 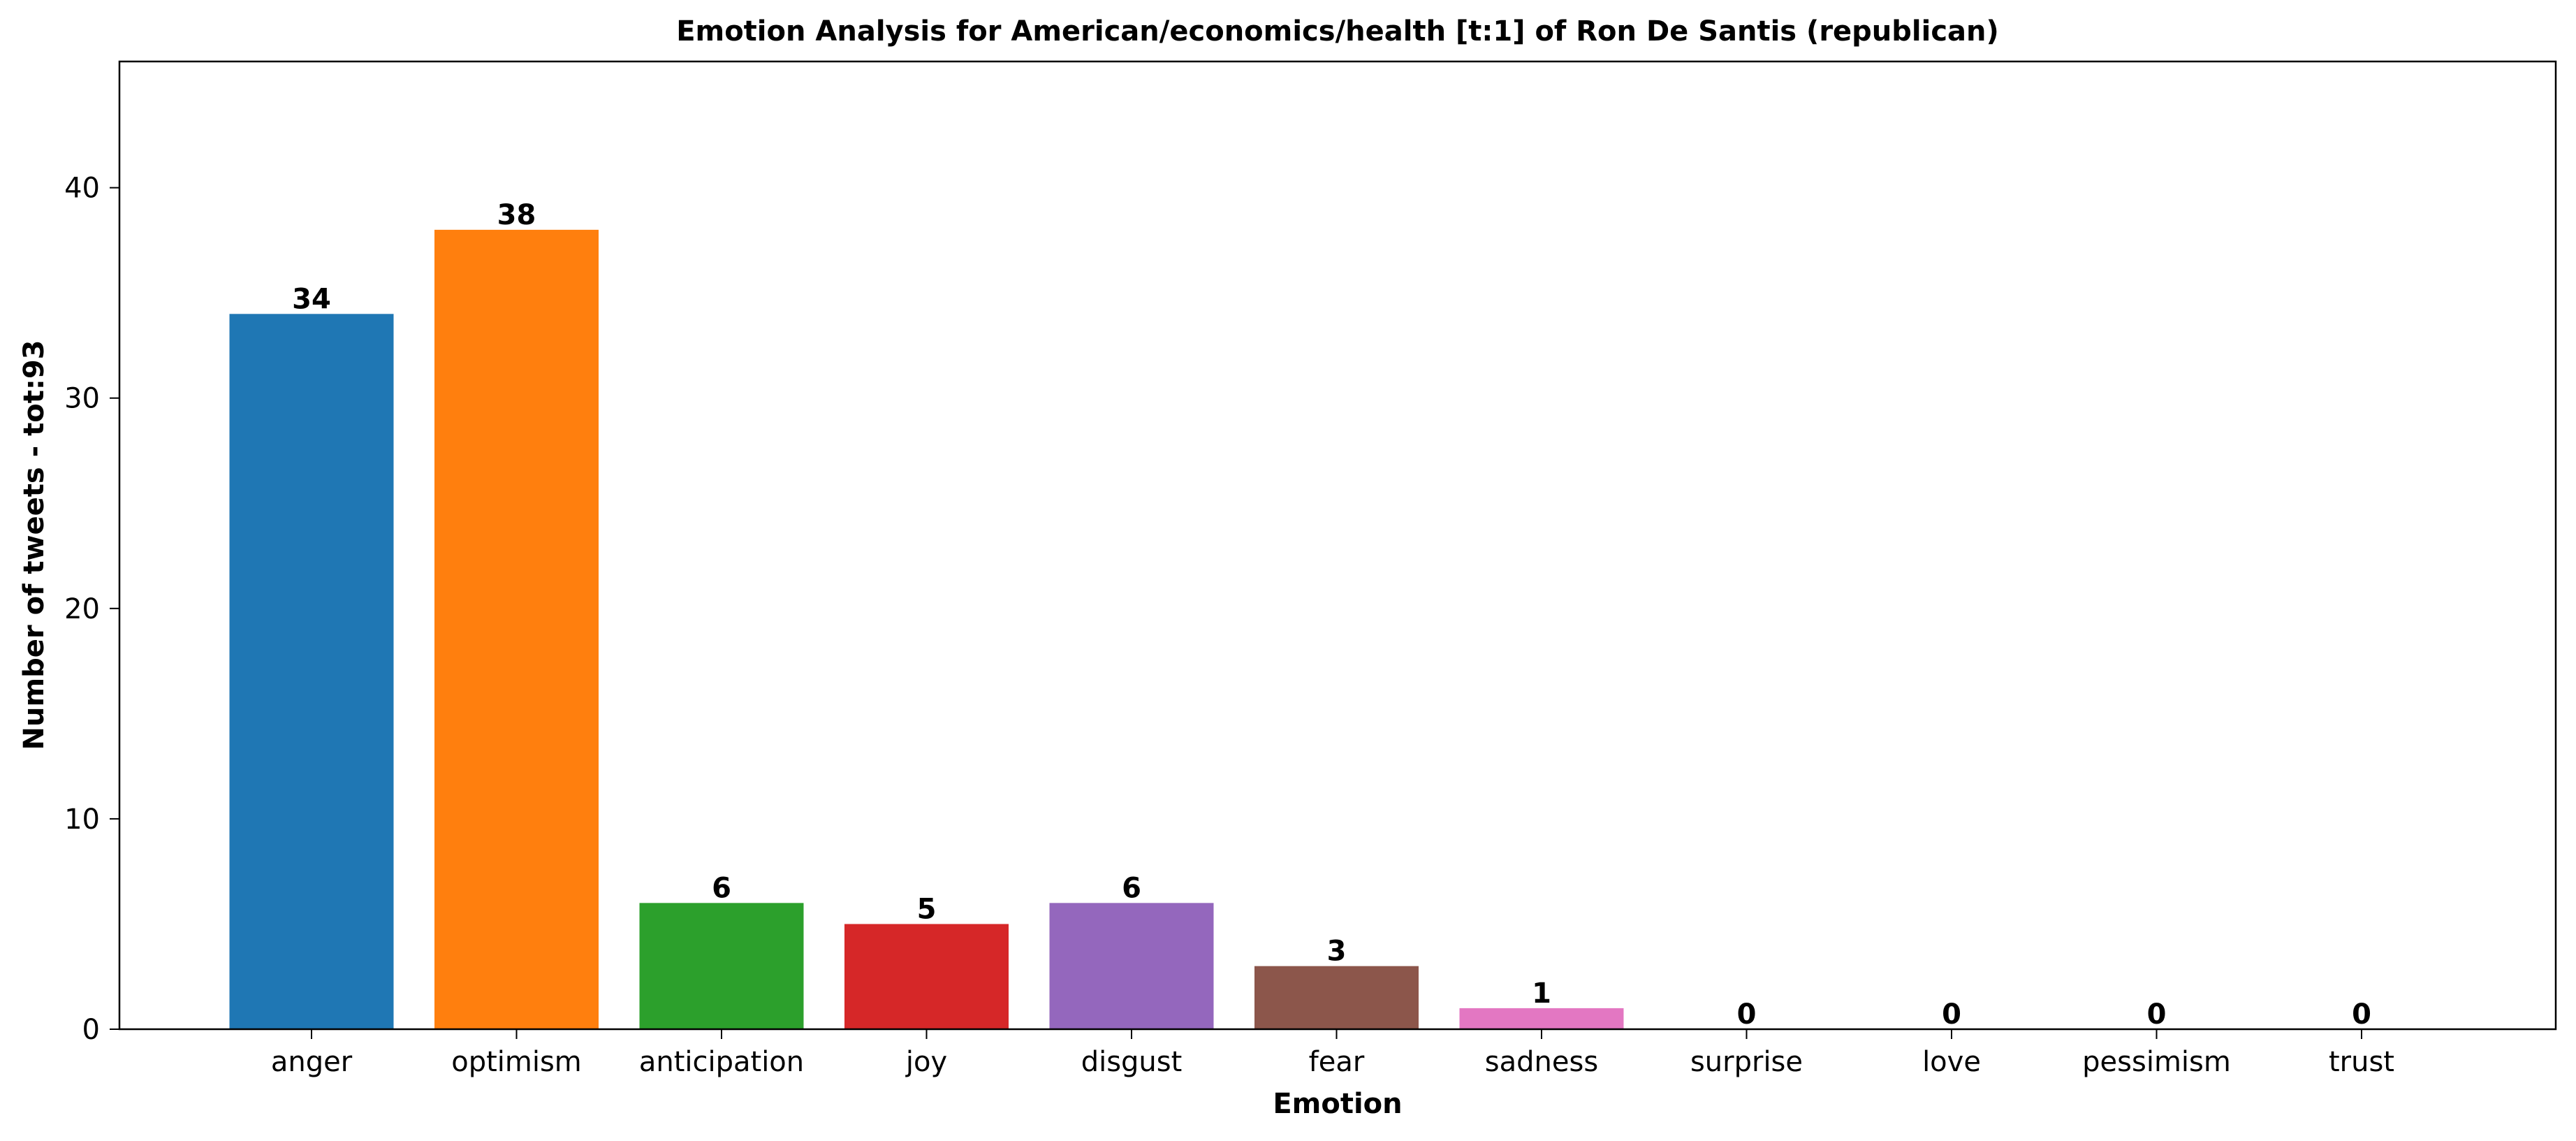 What do you see at coordinates (516, 629) in the screenshot?
I see `bar-optimism` at bounding box center [516, 629].